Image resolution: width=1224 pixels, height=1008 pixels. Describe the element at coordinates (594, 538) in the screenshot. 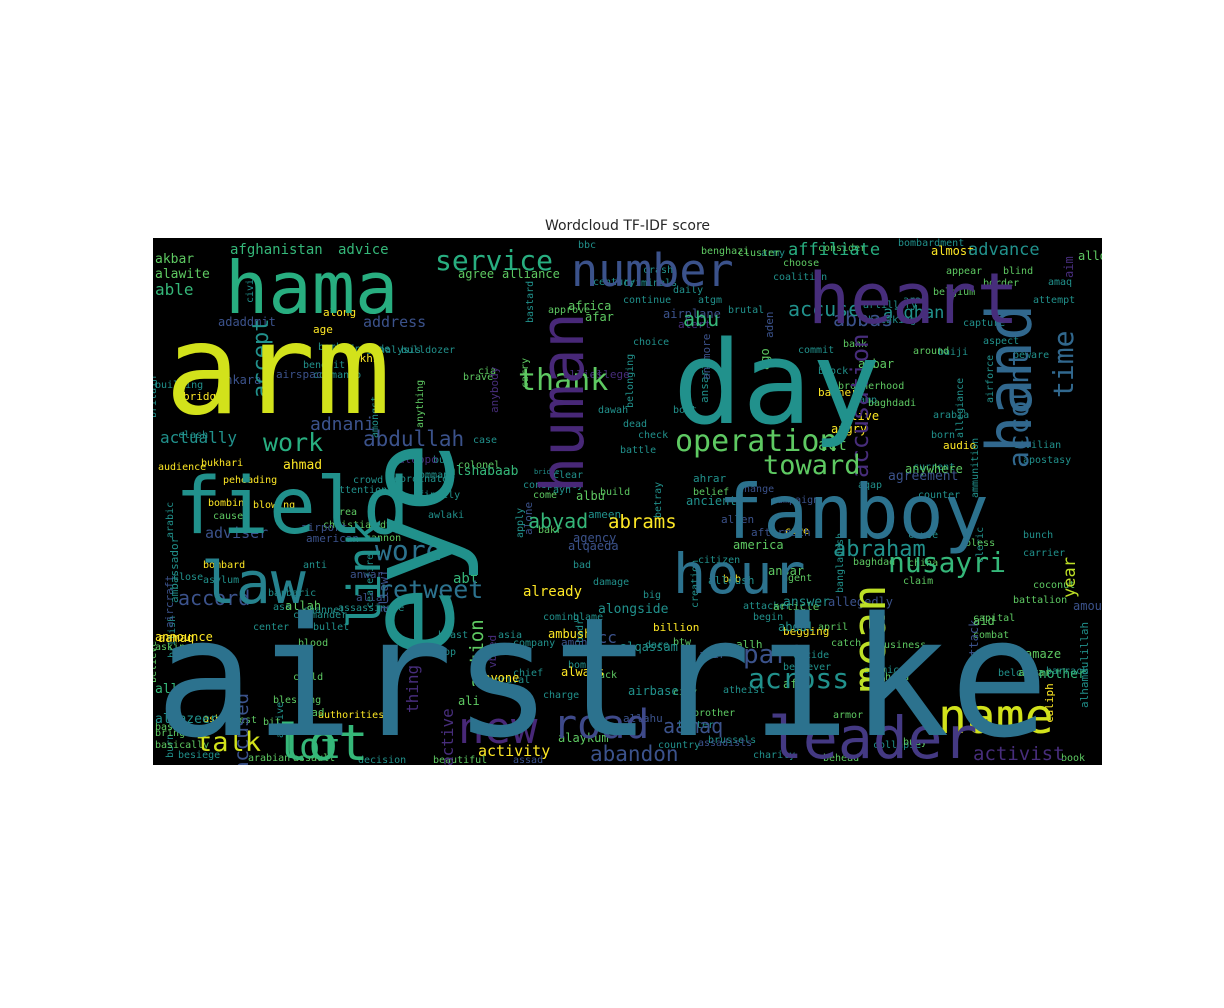

I see `word-agency: agency` at that location.